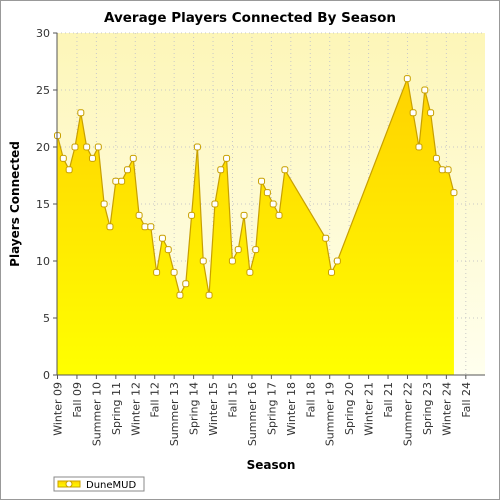 The width and height of the screenshot is (500, 500). What do you see at coordinates (46, 318) in the screenshot?
I see `y-tick-label: 5` at bounding box center [46, 318].